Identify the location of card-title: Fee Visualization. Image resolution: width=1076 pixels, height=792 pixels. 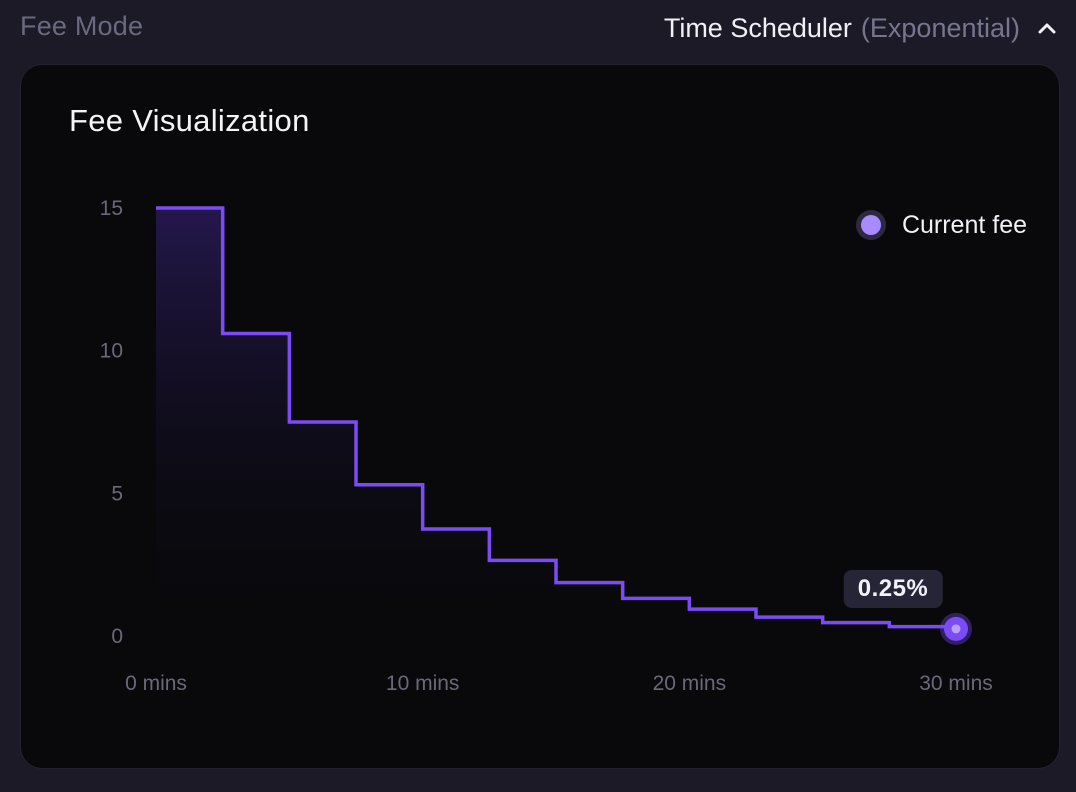
(189, 120).